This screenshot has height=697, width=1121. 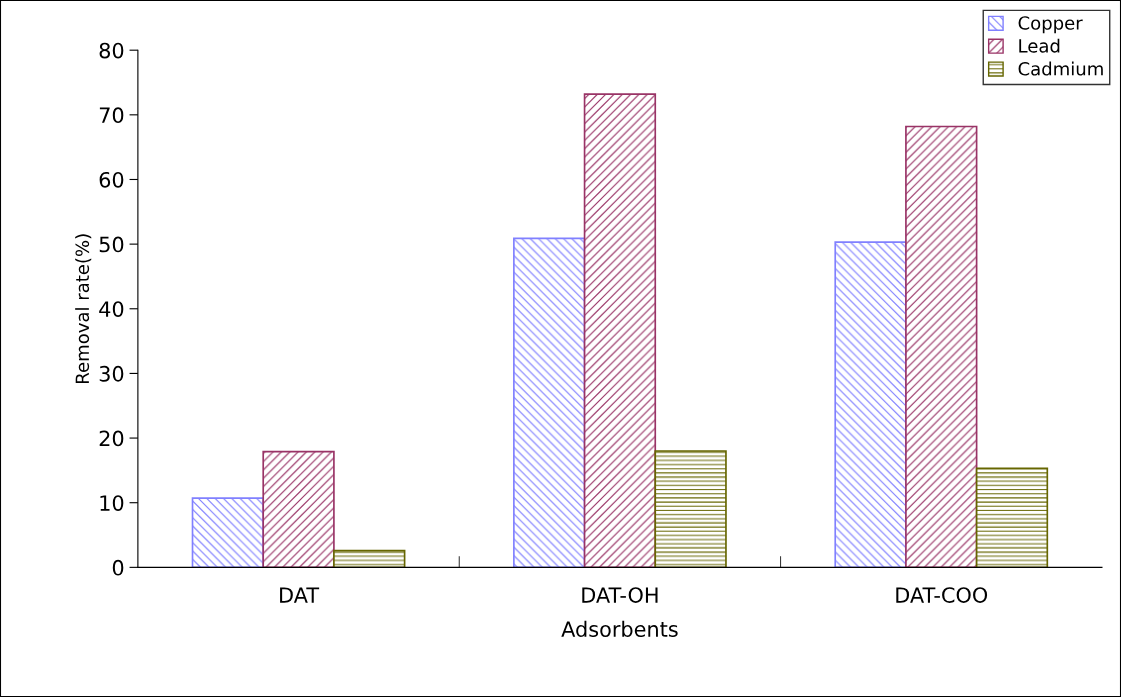 What do you see at coordinates (111, 373) in the screenshot?
I see `y-tick-label: 30` at bounding box center [111, 373].